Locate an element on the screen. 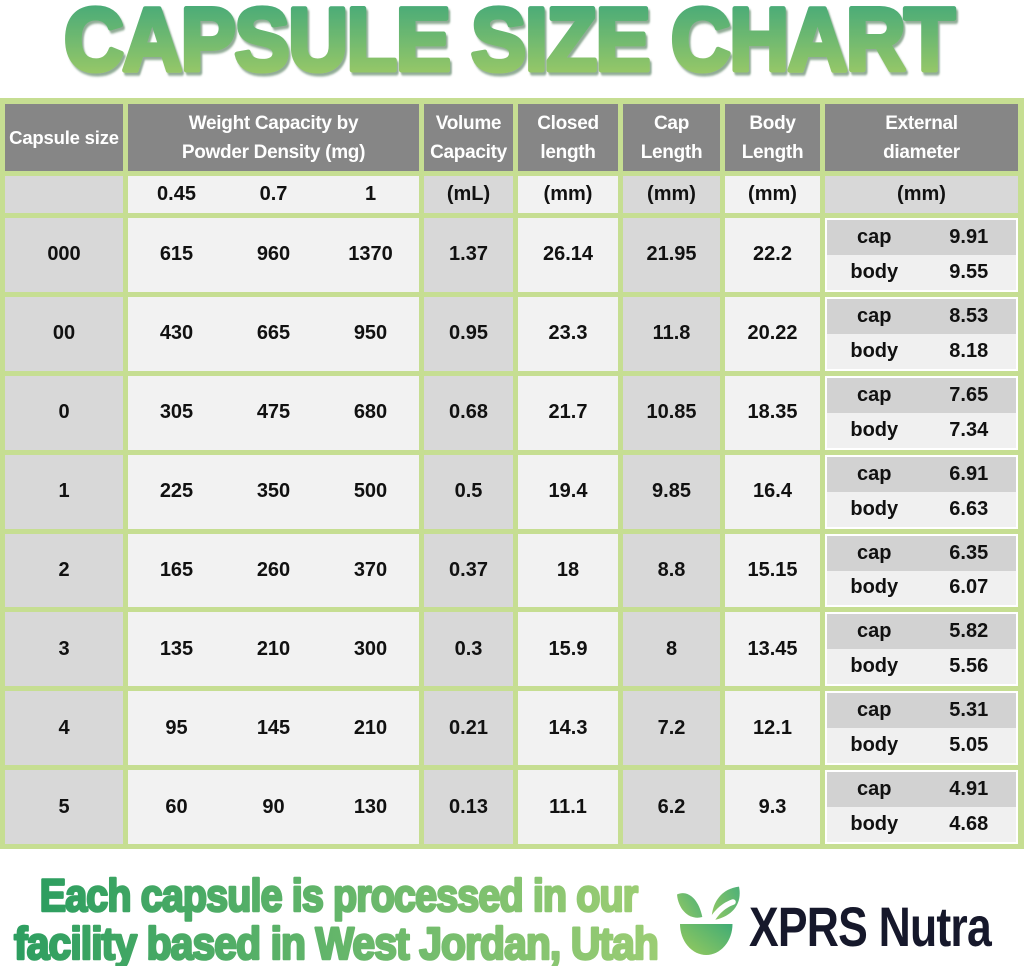 The height and width of the screenshot is (966, 1024). svg-text:Each capsule is processed in o: Each capsule is processed in our is located at coordinates (339, 896).